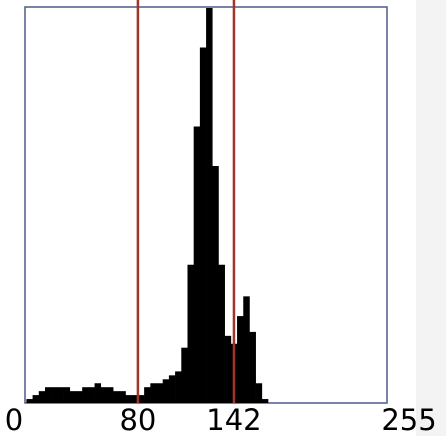 Image resolution: width=446 pixels, height=436 pixels. Describe the element at coordinates (14, 419) in the screenshot. I see `x-tick-label: 0` at that location.